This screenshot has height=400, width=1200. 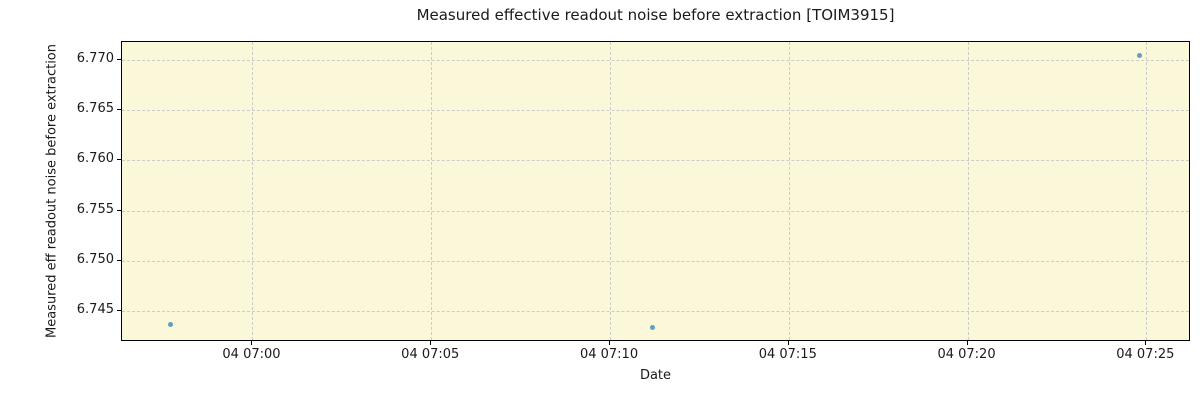 I want to click on x-tick-label: 04 07:05, so click(x=430, y=354).